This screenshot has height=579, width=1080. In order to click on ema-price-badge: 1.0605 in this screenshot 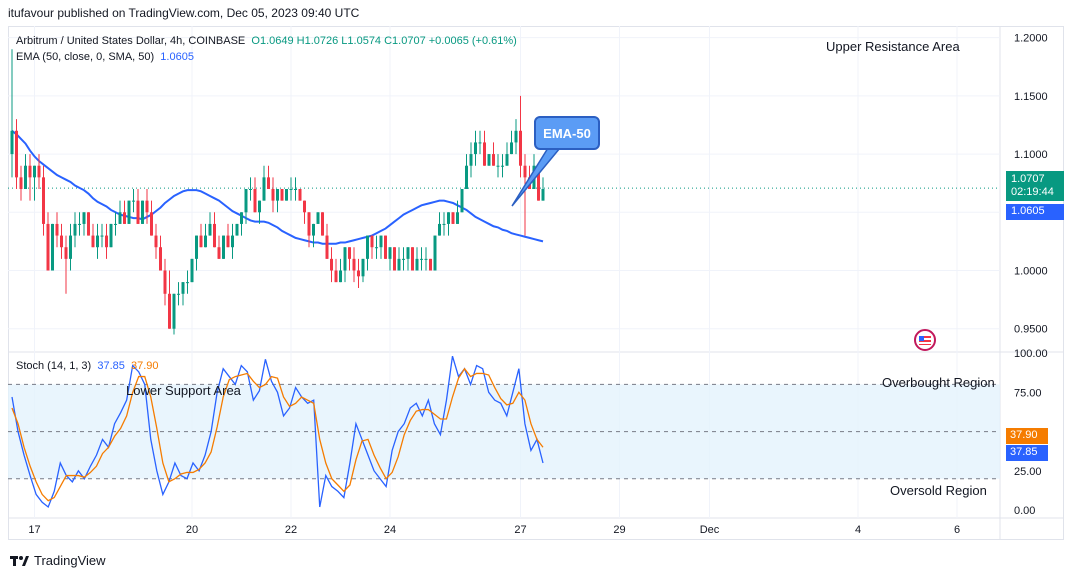, I will do `click(1035, 212)`.